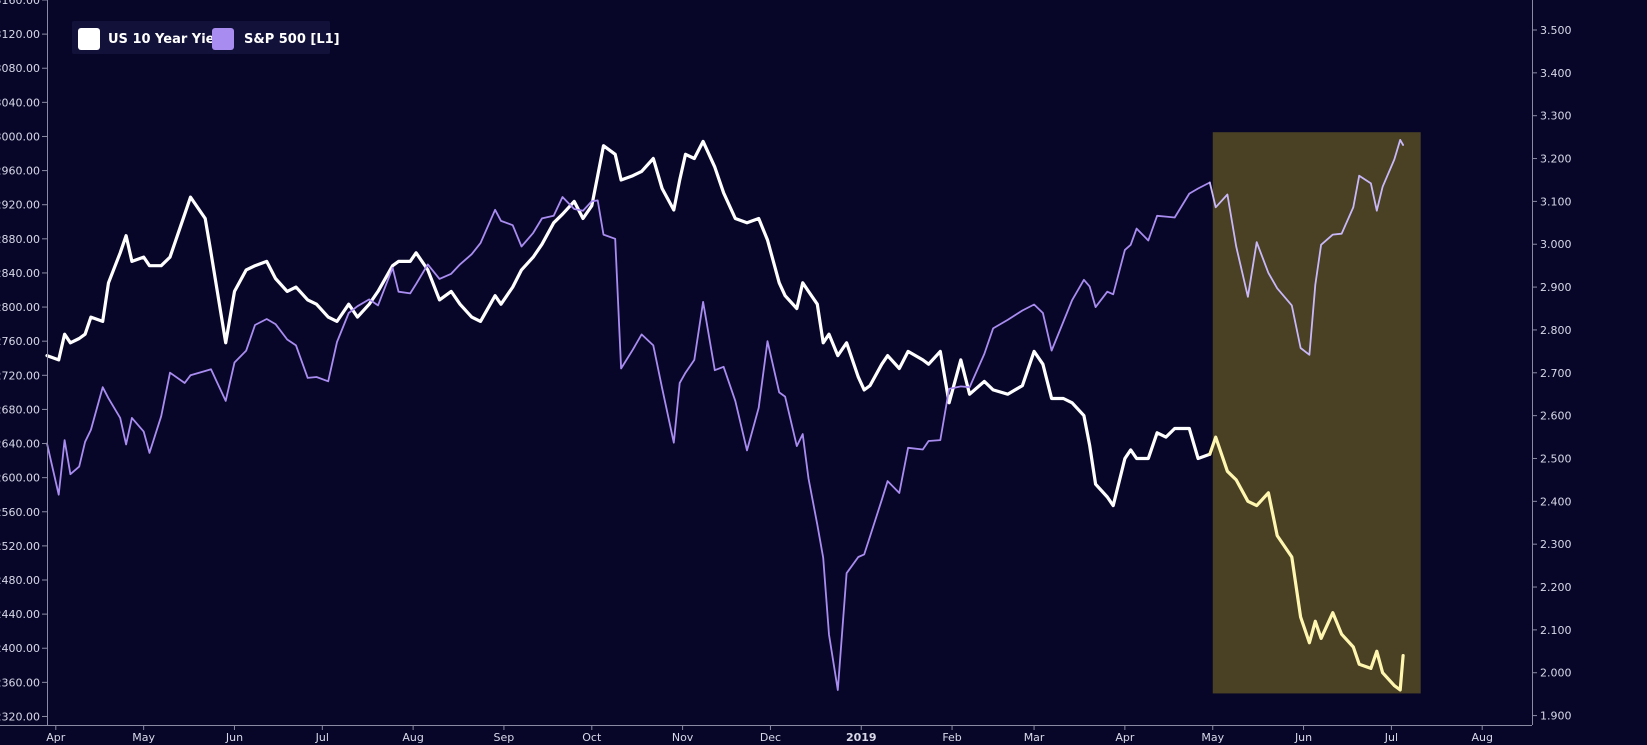 The height and width of the screenshot is (745, 1647). I want to click on right-tick-label: 2.200, so click(1556, 587).